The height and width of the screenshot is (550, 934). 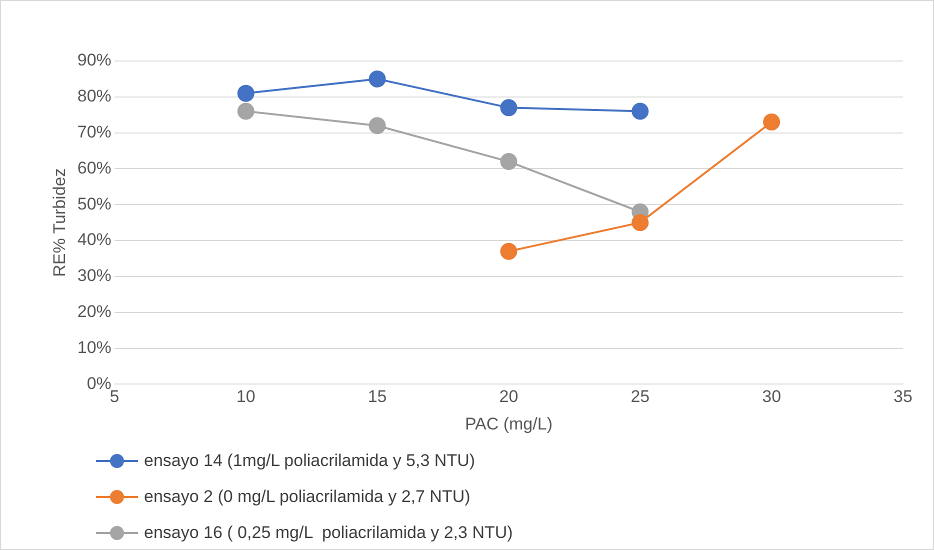 I want to click on y-tick-label: 20%, so click(x=94, y=312).